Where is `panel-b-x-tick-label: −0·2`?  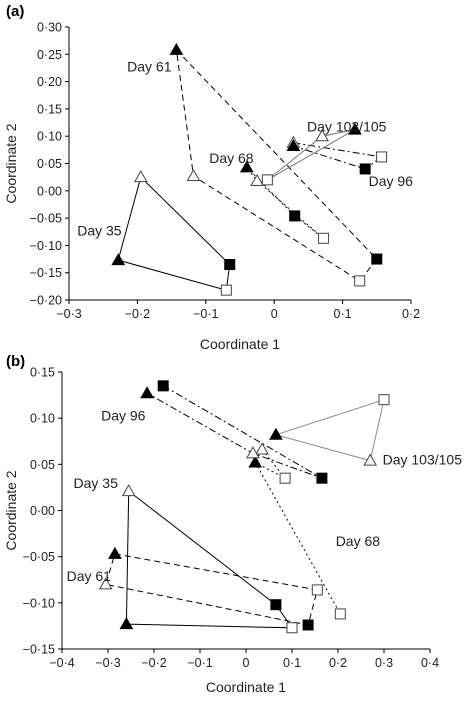
panel-b-x-tick-label: −0·2 is located at coordinates (153, 663).